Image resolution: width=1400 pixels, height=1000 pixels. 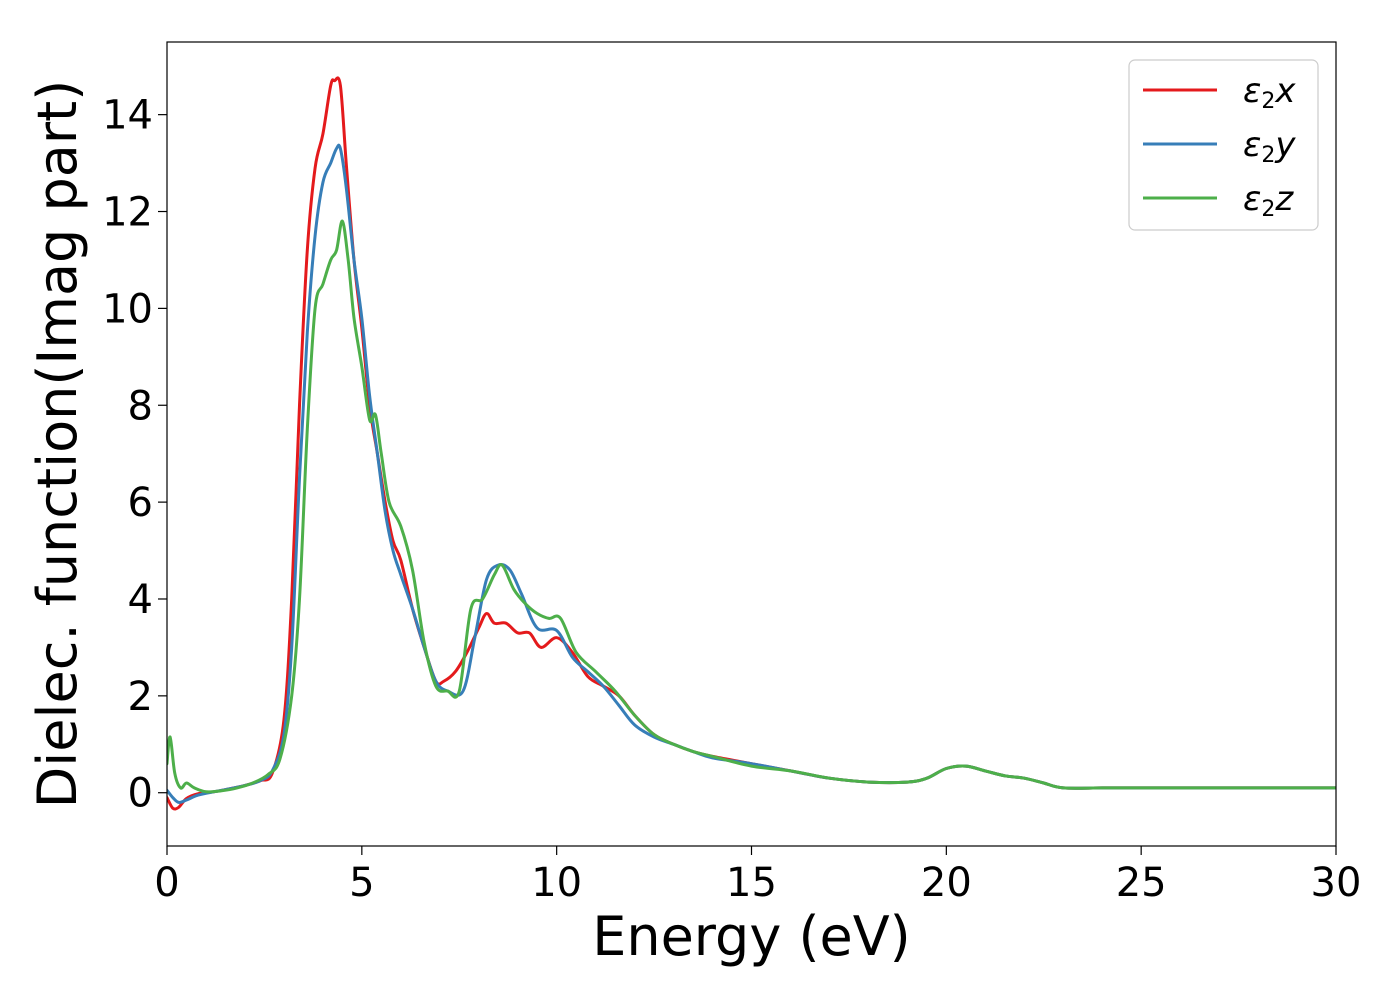 I want to click on x-tick-label: 10, so click(x=556, y=883).